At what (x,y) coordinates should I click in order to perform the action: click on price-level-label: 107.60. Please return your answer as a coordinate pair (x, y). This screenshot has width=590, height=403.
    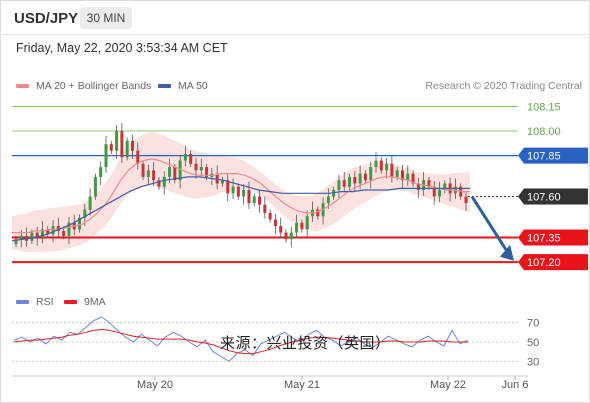
    Looking at the image, I should click on (544, 198).